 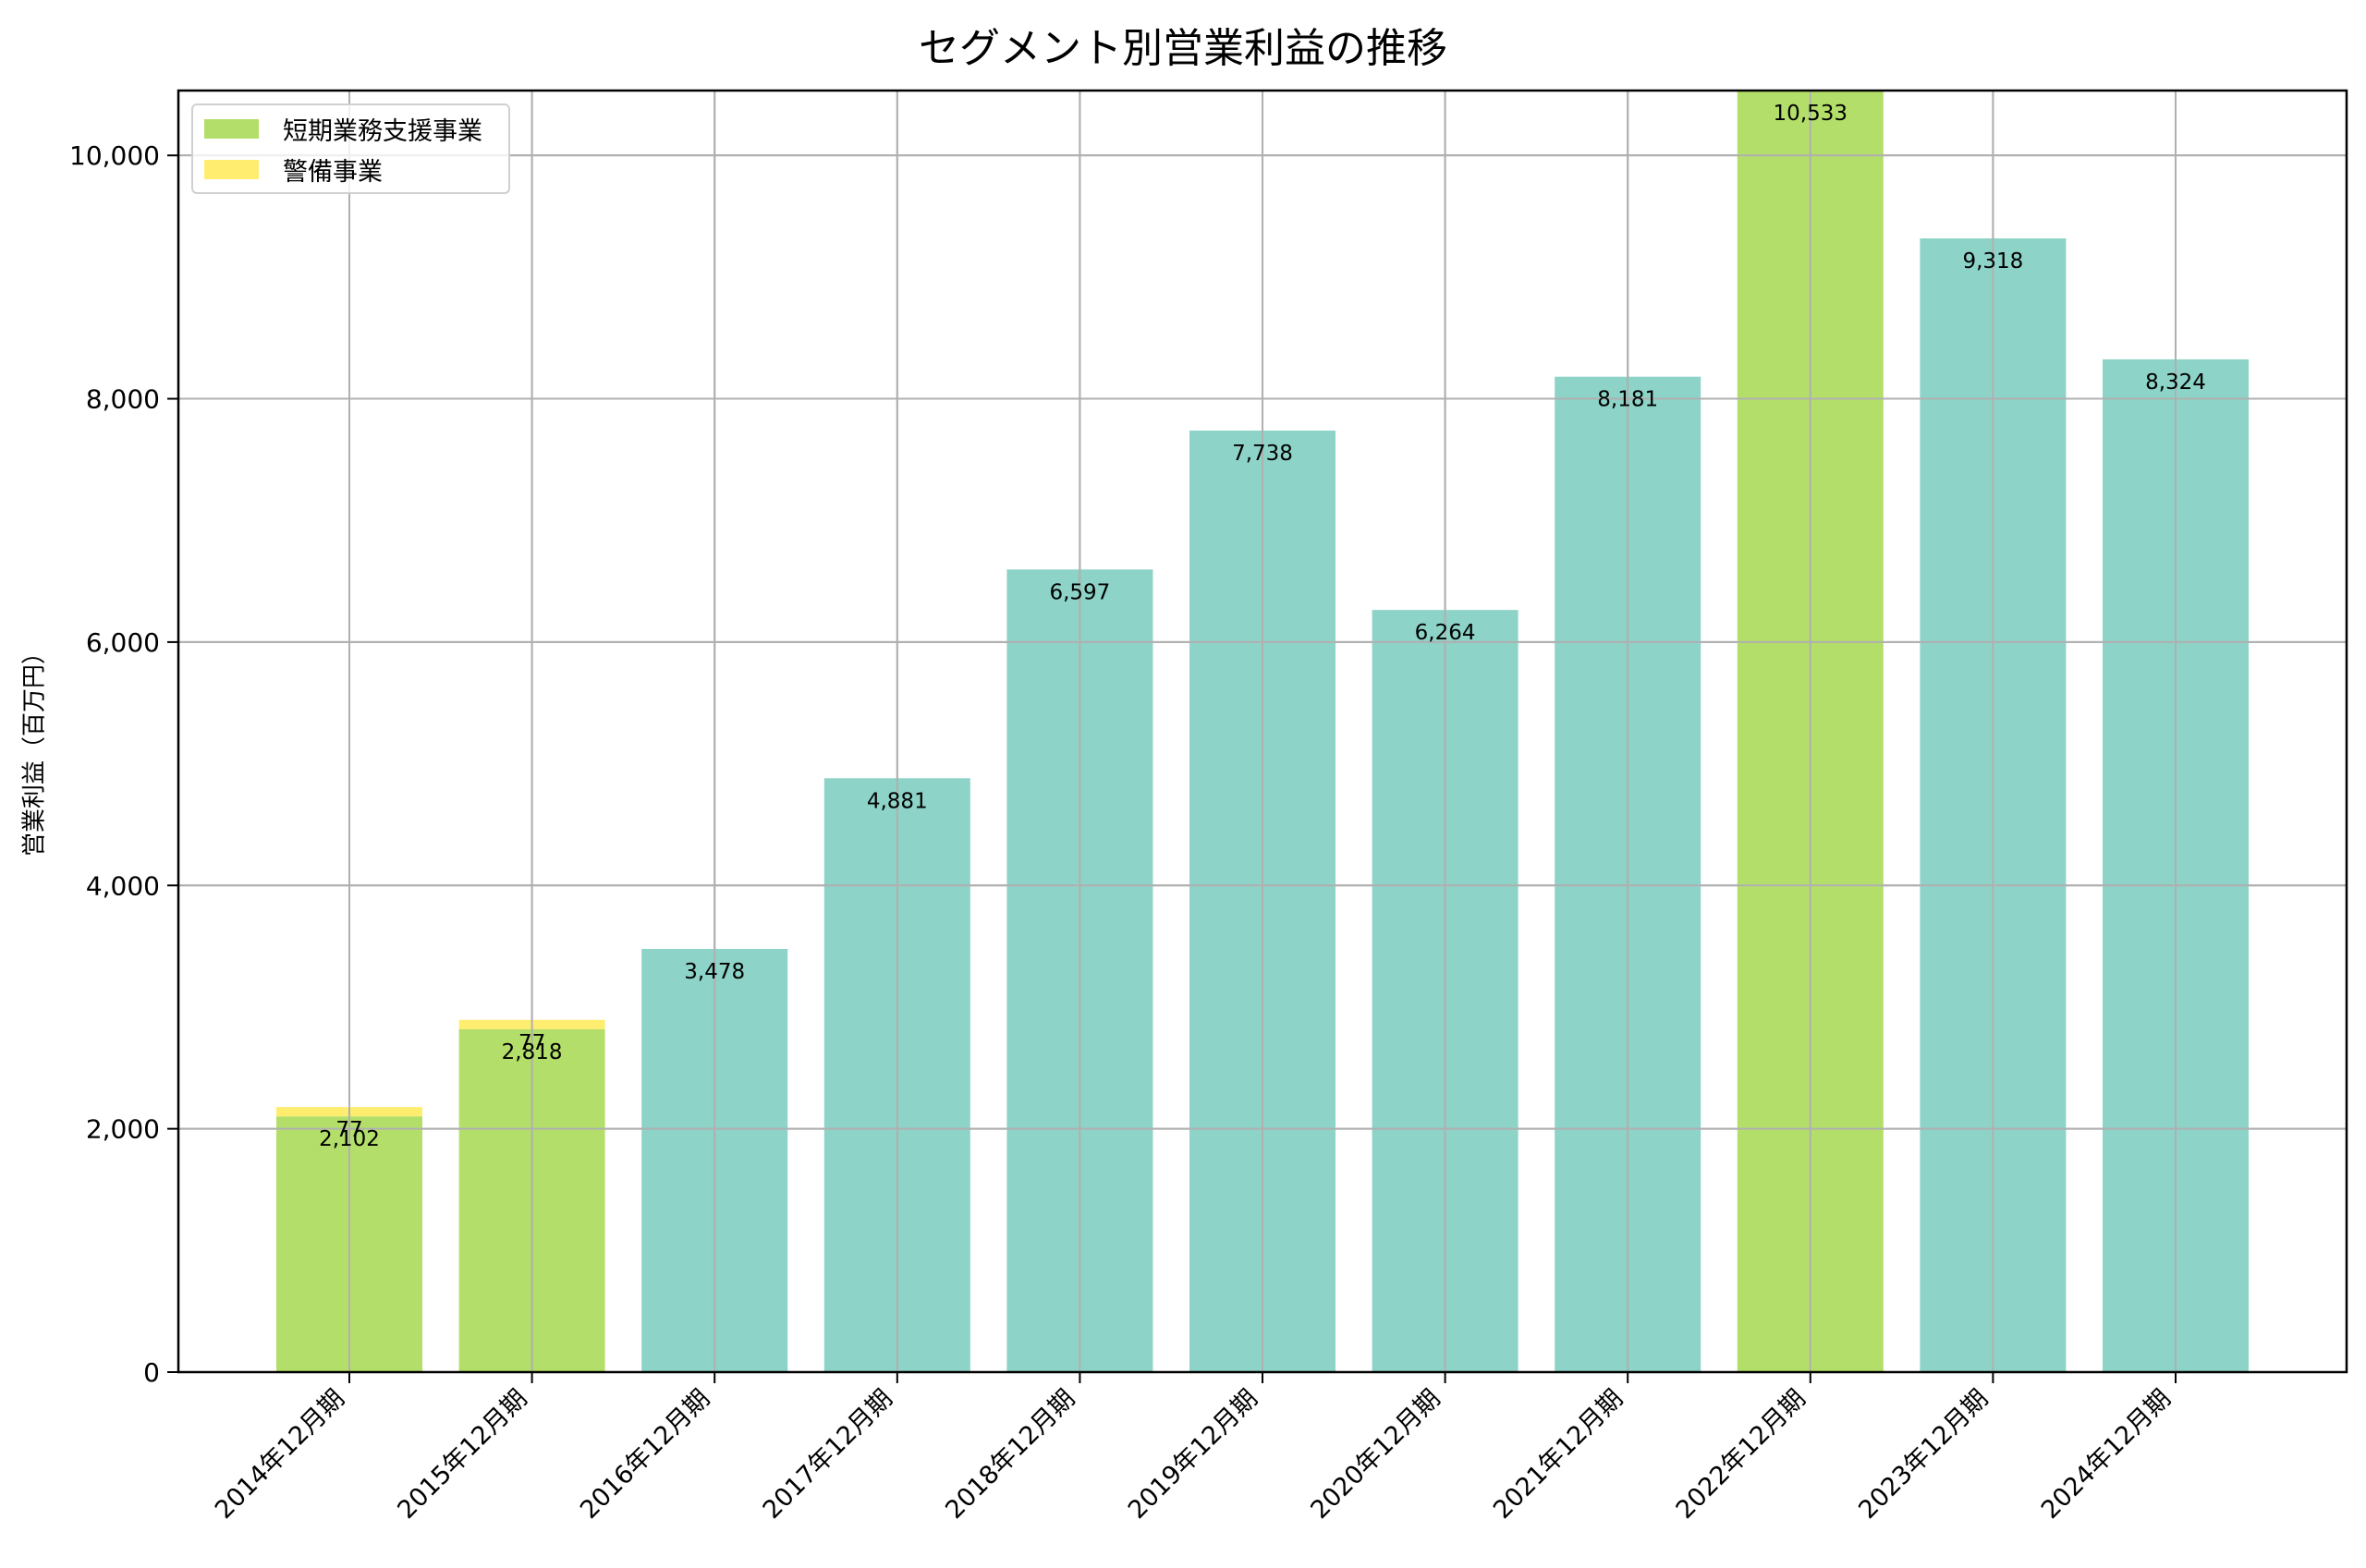 I want to click on bar-value-label: 2,818, so click(x=533, y=1052).